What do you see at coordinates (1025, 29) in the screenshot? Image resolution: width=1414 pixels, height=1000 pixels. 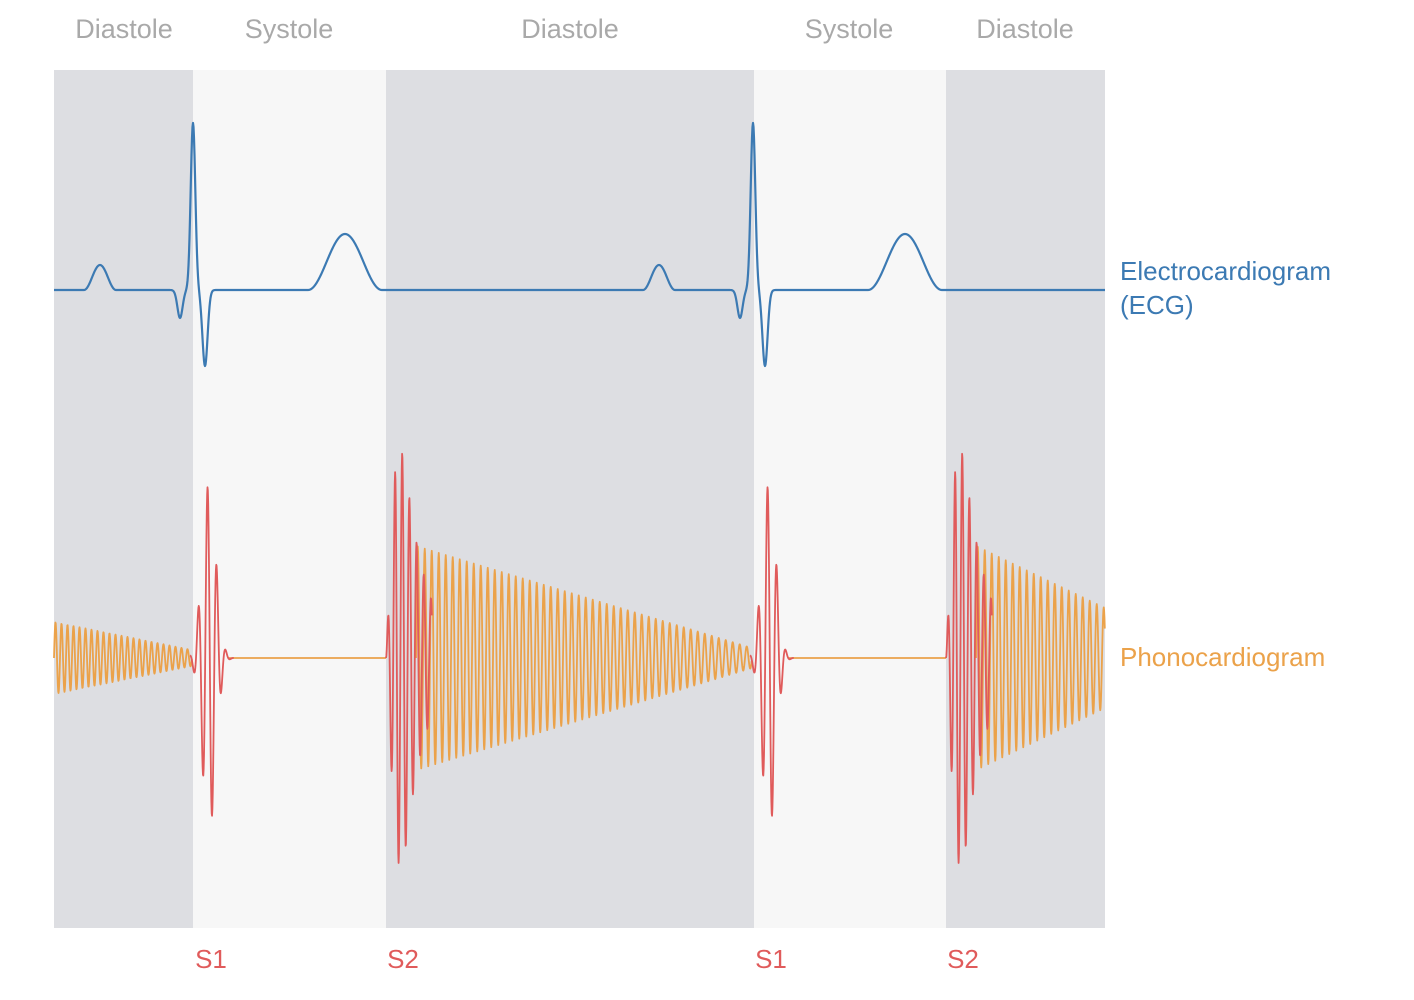 I see `phase-label-diastole-3: Diastole` at bounding box center [1025, 29].